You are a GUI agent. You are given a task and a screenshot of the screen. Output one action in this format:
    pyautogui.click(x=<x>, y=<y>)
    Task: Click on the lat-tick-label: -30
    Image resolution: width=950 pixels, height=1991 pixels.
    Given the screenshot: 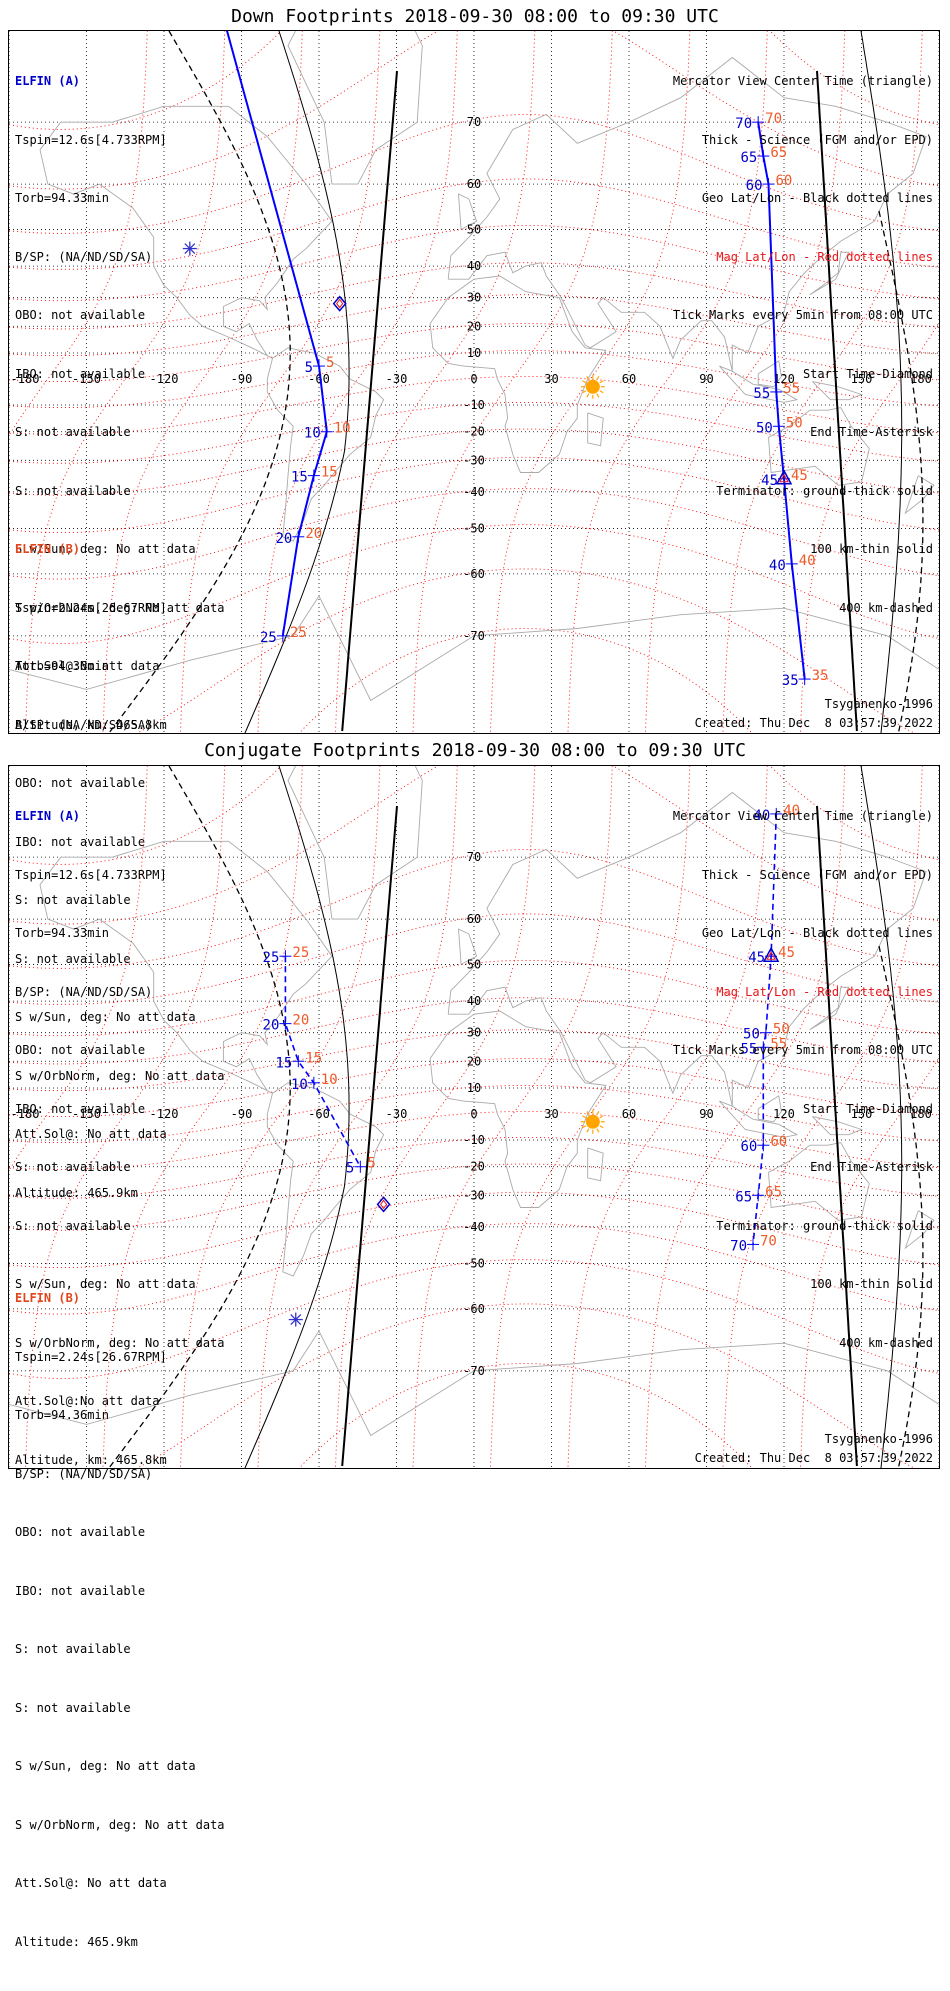 What is the action you would take?
    pyautogui.click(x=474, y=1195)
    